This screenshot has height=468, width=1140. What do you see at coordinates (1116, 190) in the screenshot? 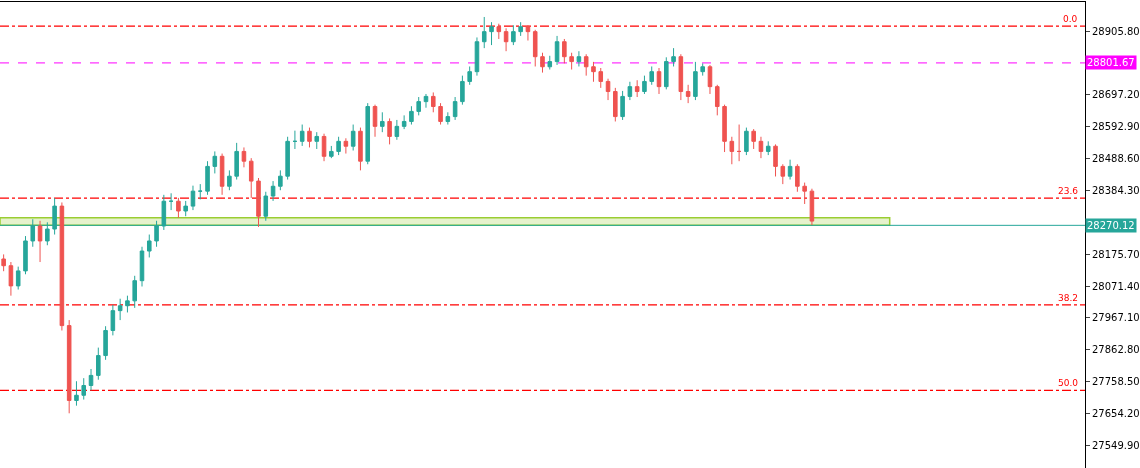
I see `y-tick-label: 28384.30` at bounding box center [1116, 190].